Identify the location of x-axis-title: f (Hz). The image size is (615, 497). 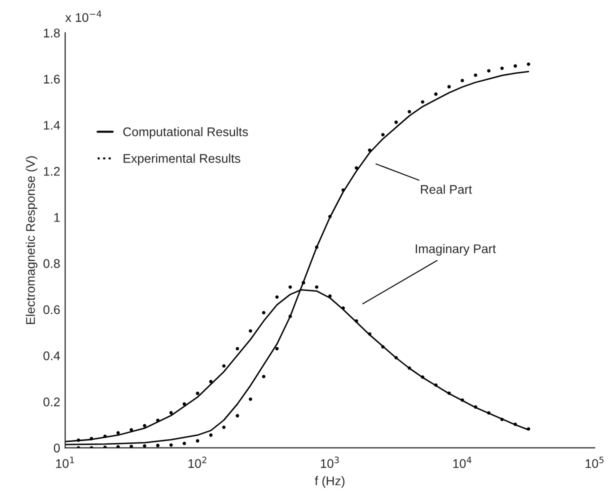
(329, 482).